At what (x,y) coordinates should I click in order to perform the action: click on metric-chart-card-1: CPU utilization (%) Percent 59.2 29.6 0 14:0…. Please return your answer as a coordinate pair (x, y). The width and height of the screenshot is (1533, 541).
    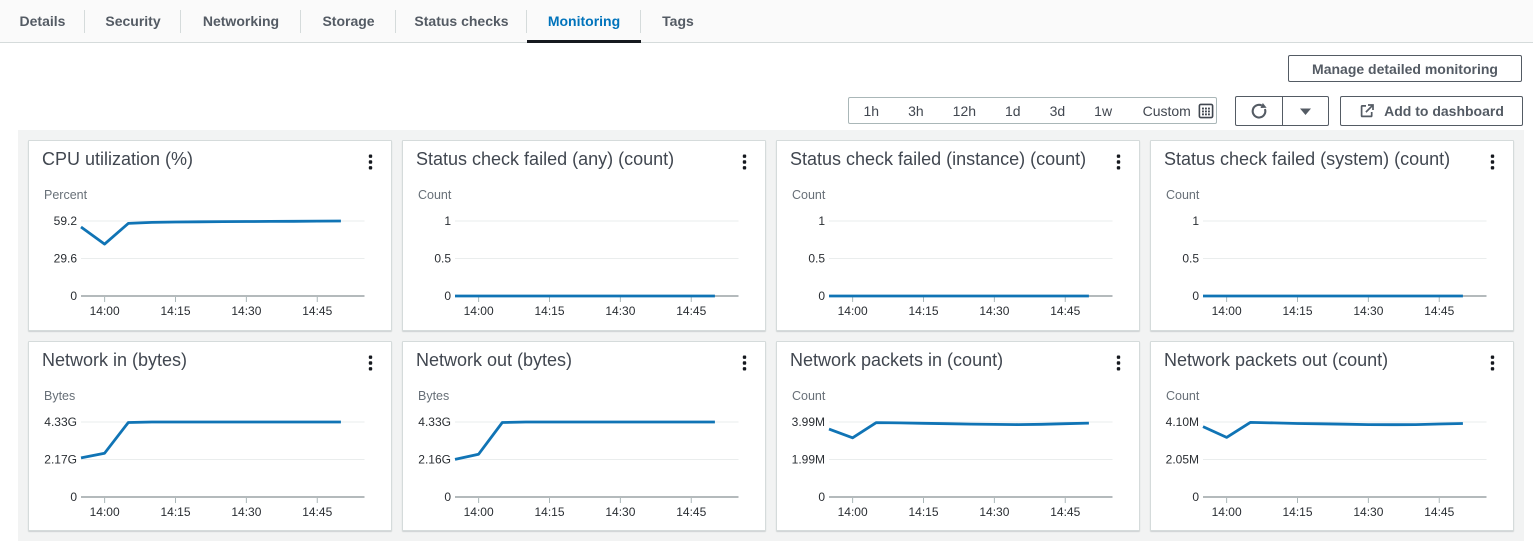
    Looking at the image, I should click on (210, 235).